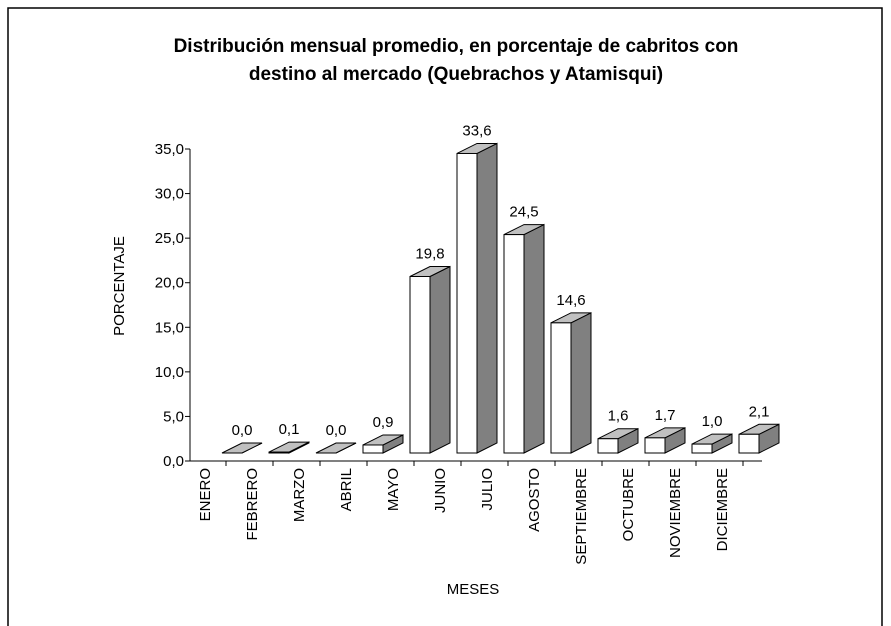 This screenshot has width=891, height=626. Describe the element at coordinates (173, 416) in the screenshot. I see `y-tick-label: 5,0` at that location.